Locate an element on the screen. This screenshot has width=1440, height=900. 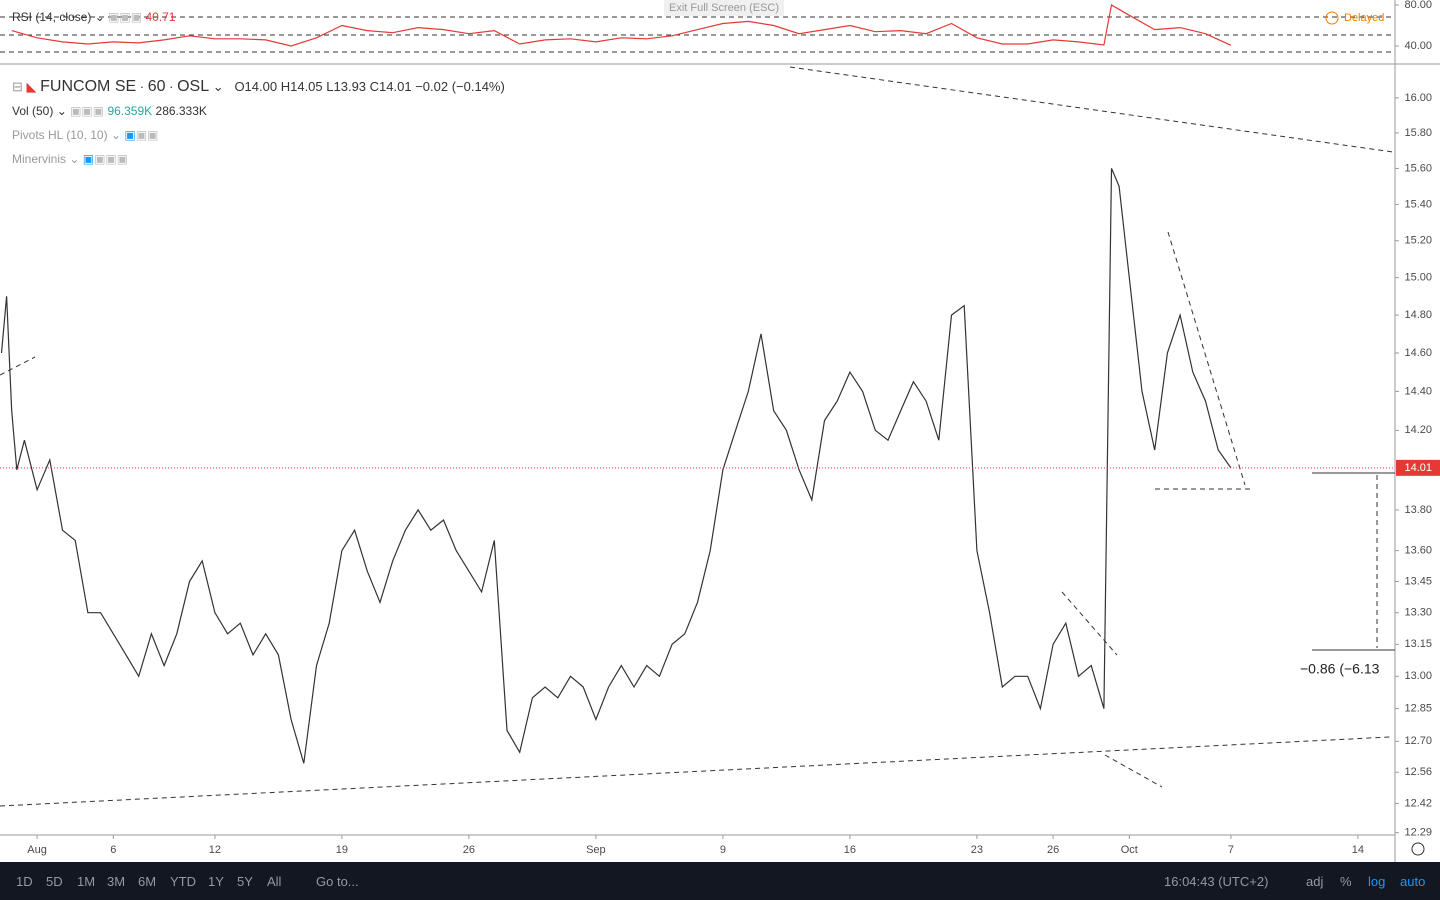
y-tick-label: 15.80 is located at coordinates (1418, 133).